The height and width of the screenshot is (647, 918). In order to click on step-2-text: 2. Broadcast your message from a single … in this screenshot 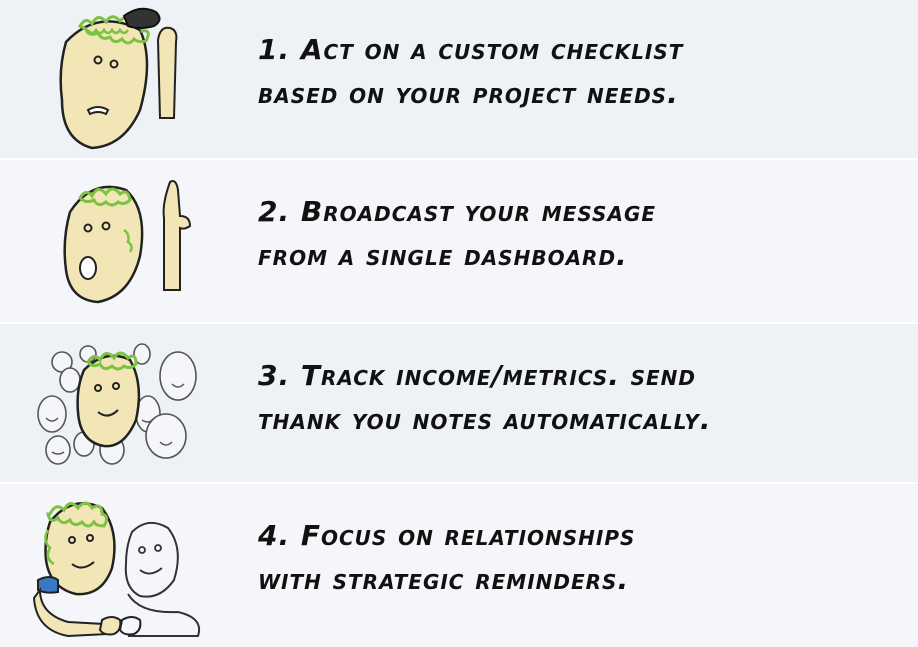, I will do `click(578, 234)`.